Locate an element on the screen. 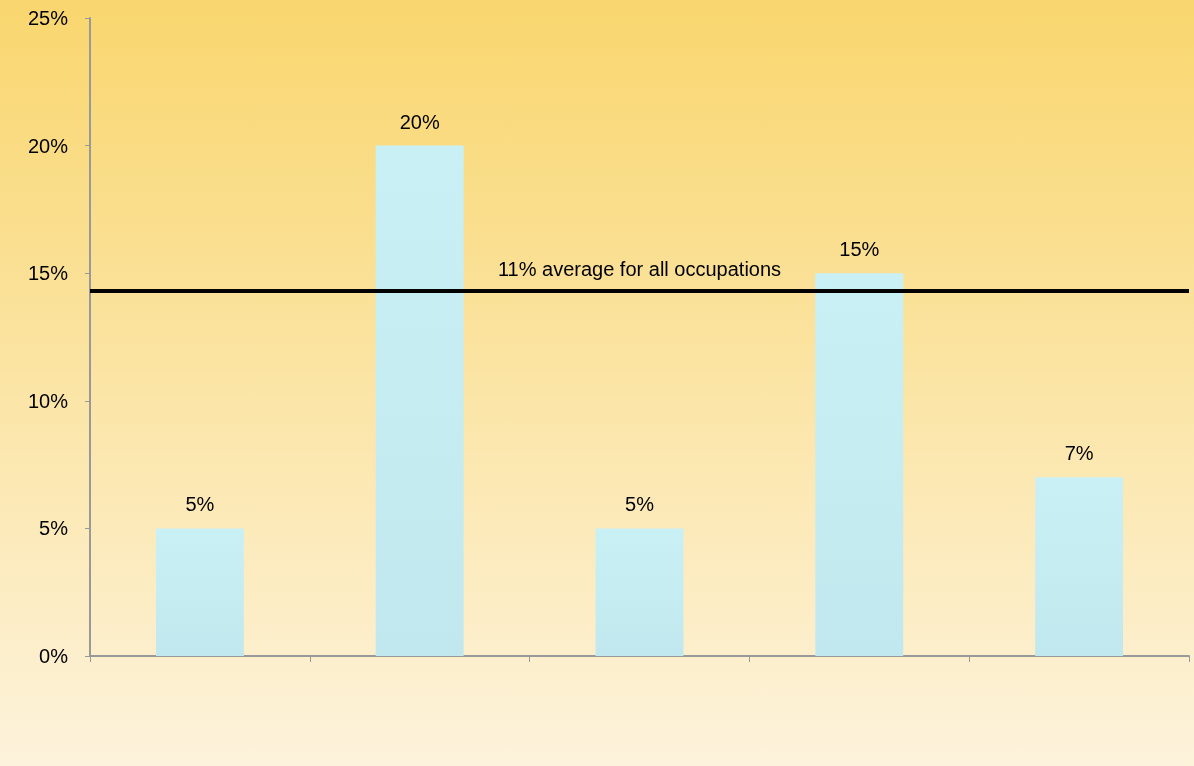 This screenshot has width=1194, height=766. data-label: 7% is located at coordinates (1079, 453).